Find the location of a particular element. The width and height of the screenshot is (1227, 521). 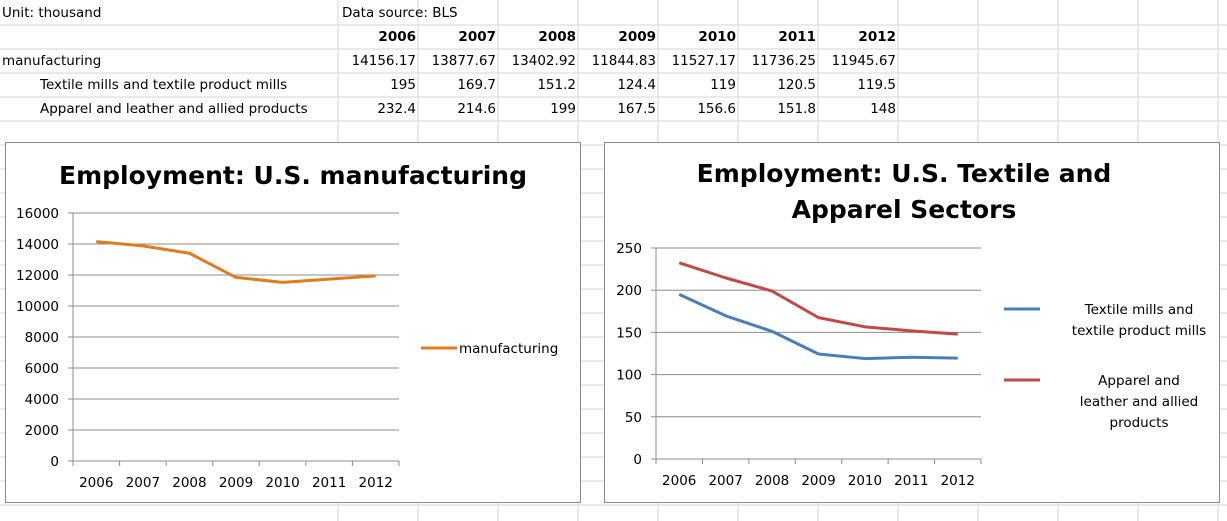

data-cell: 14156.17 is located at coordinates (383, 61).